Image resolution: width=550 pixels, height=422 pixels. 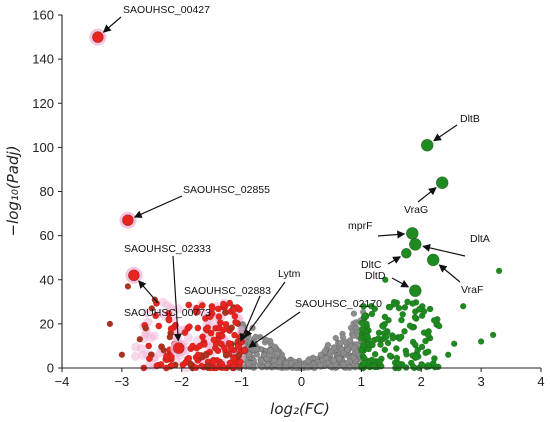 What do you see at coordinates (375, 276) in the screenshot?
I see `gene-label: DltD` at bounding box center [375, 276].